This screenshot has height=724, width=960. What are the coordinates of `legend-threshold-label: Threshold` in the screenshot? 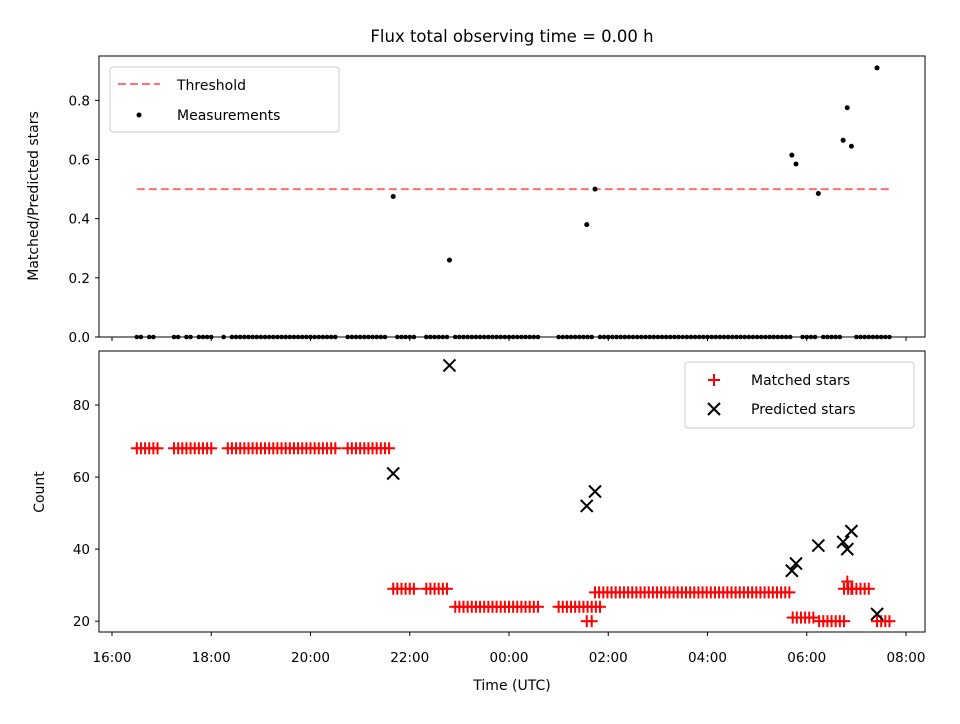 It's located at (211, 86).